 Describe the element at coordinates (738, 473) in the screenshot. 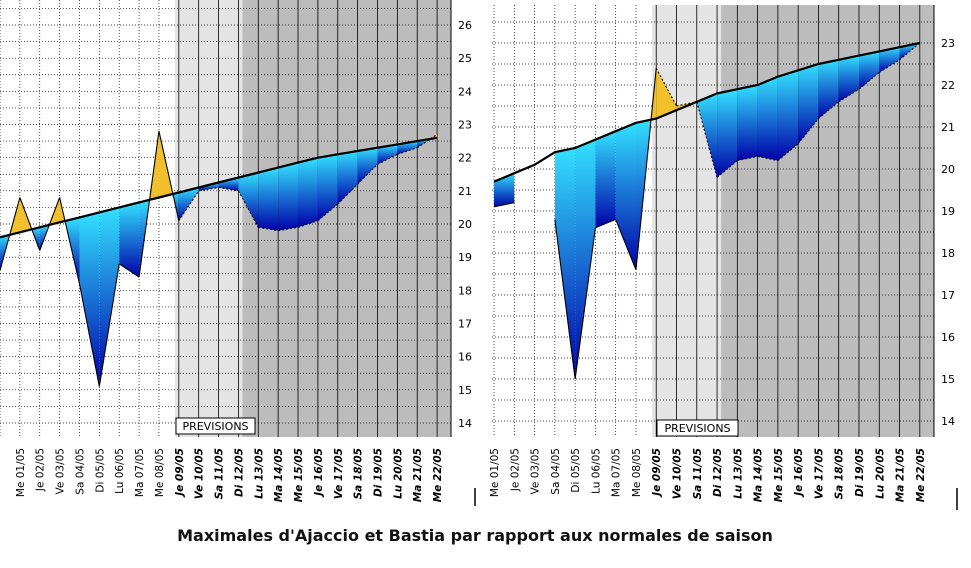

I see `x-tick-label: Lu 13/05` at that location.